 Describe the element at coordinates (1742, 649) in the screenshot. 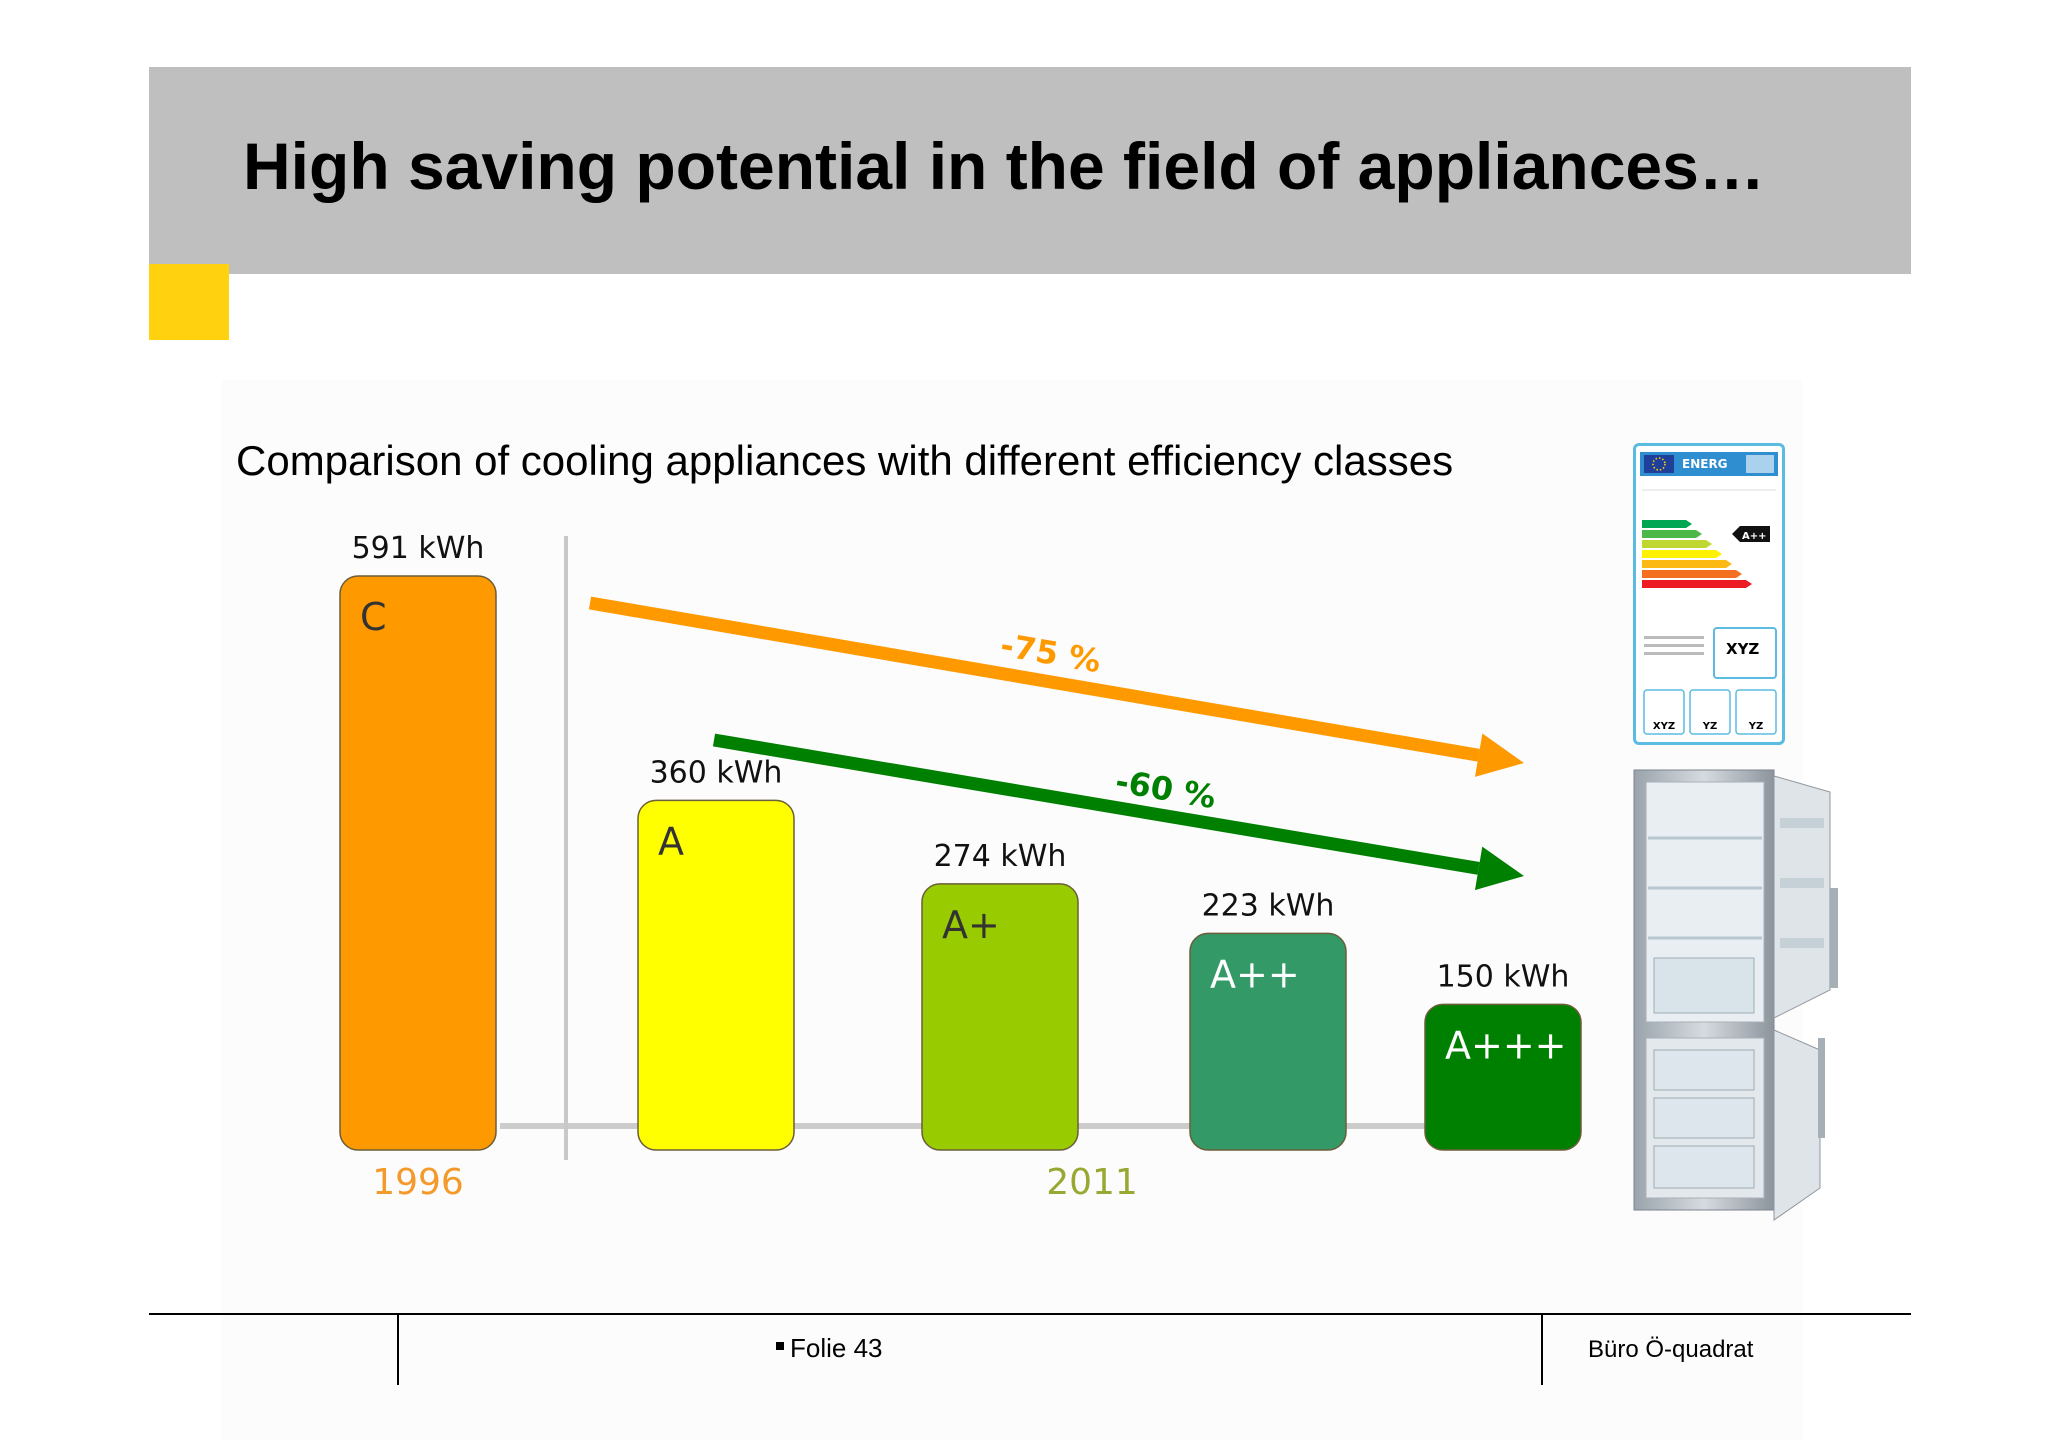

I see `energy-label-value: XYZ` at that location.